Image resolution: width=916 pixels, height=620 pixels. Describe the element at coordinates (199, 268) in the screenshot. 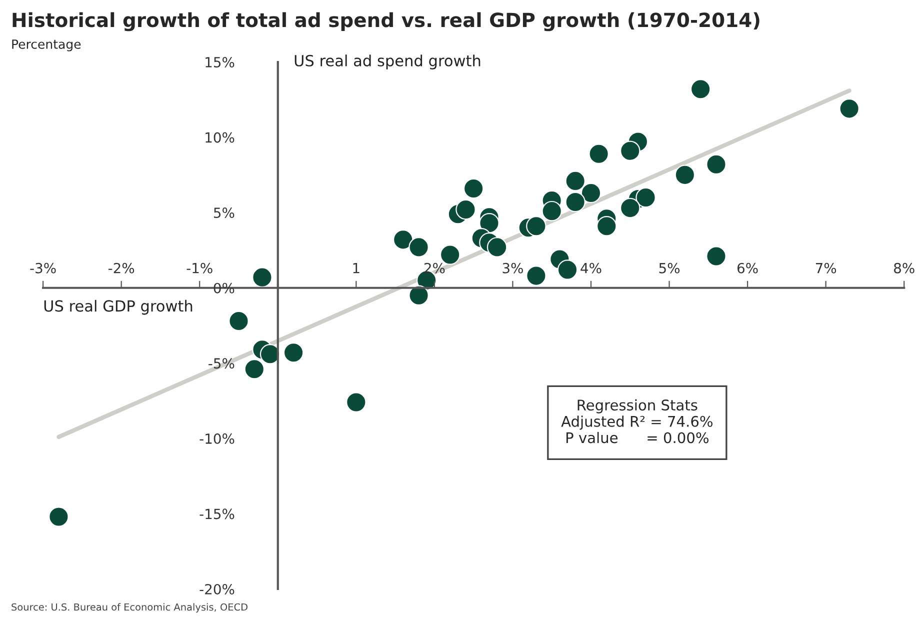

I see `x-tick-label: -1%` at that location.